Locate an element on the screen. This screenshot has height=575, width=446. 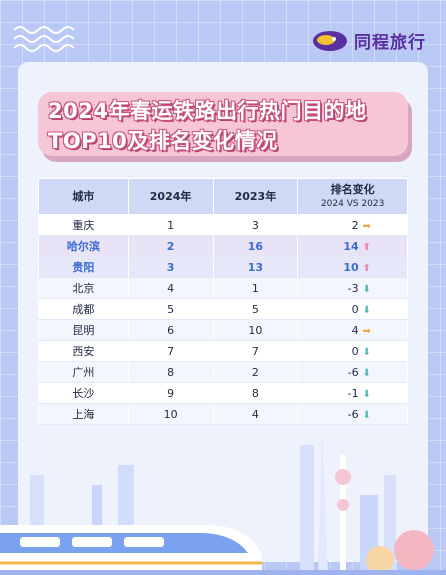
header-2023: 2023年 is located at coordinates (255, 196).